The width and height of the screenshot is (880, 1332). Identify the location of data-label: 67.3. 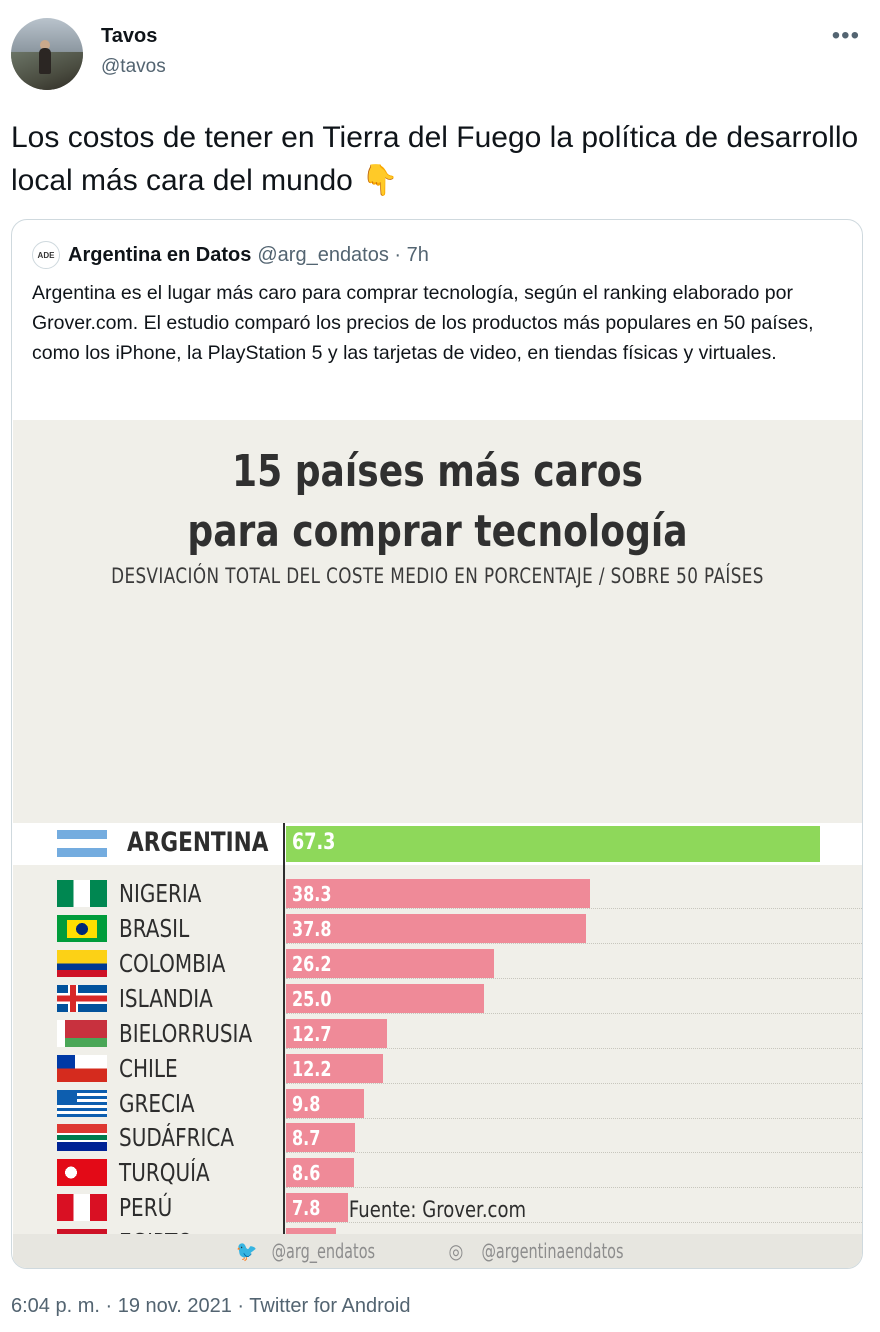
(314, 842).